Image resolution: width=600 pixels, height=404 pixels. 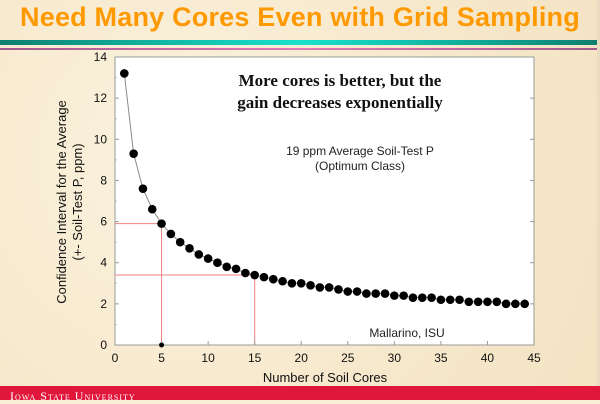 I want to click on x-tick-label: 15, so click(x=255, y=358).